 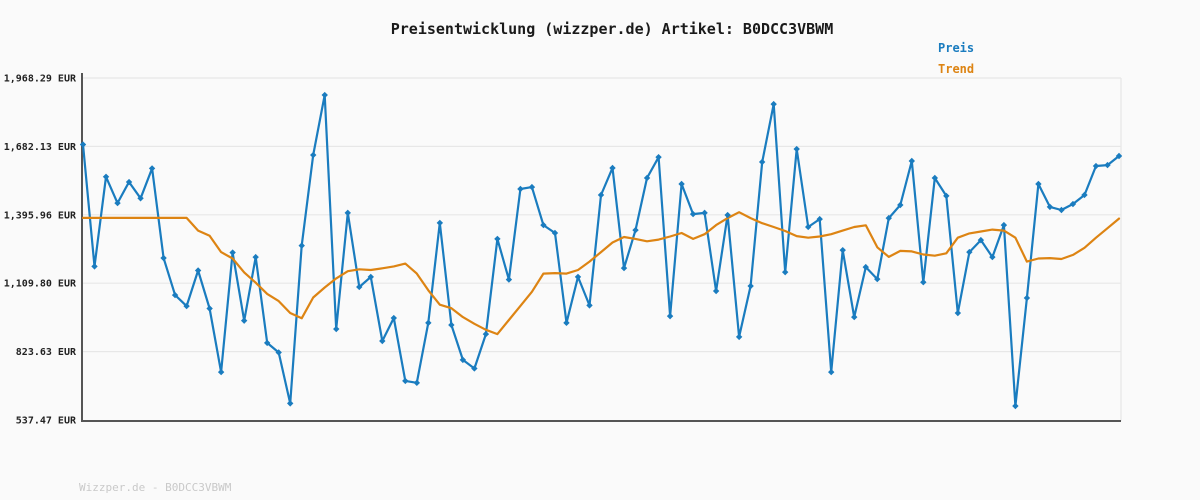 I want to click on svg-text: 1,395.96 EUR, so click(x=40, y=215).